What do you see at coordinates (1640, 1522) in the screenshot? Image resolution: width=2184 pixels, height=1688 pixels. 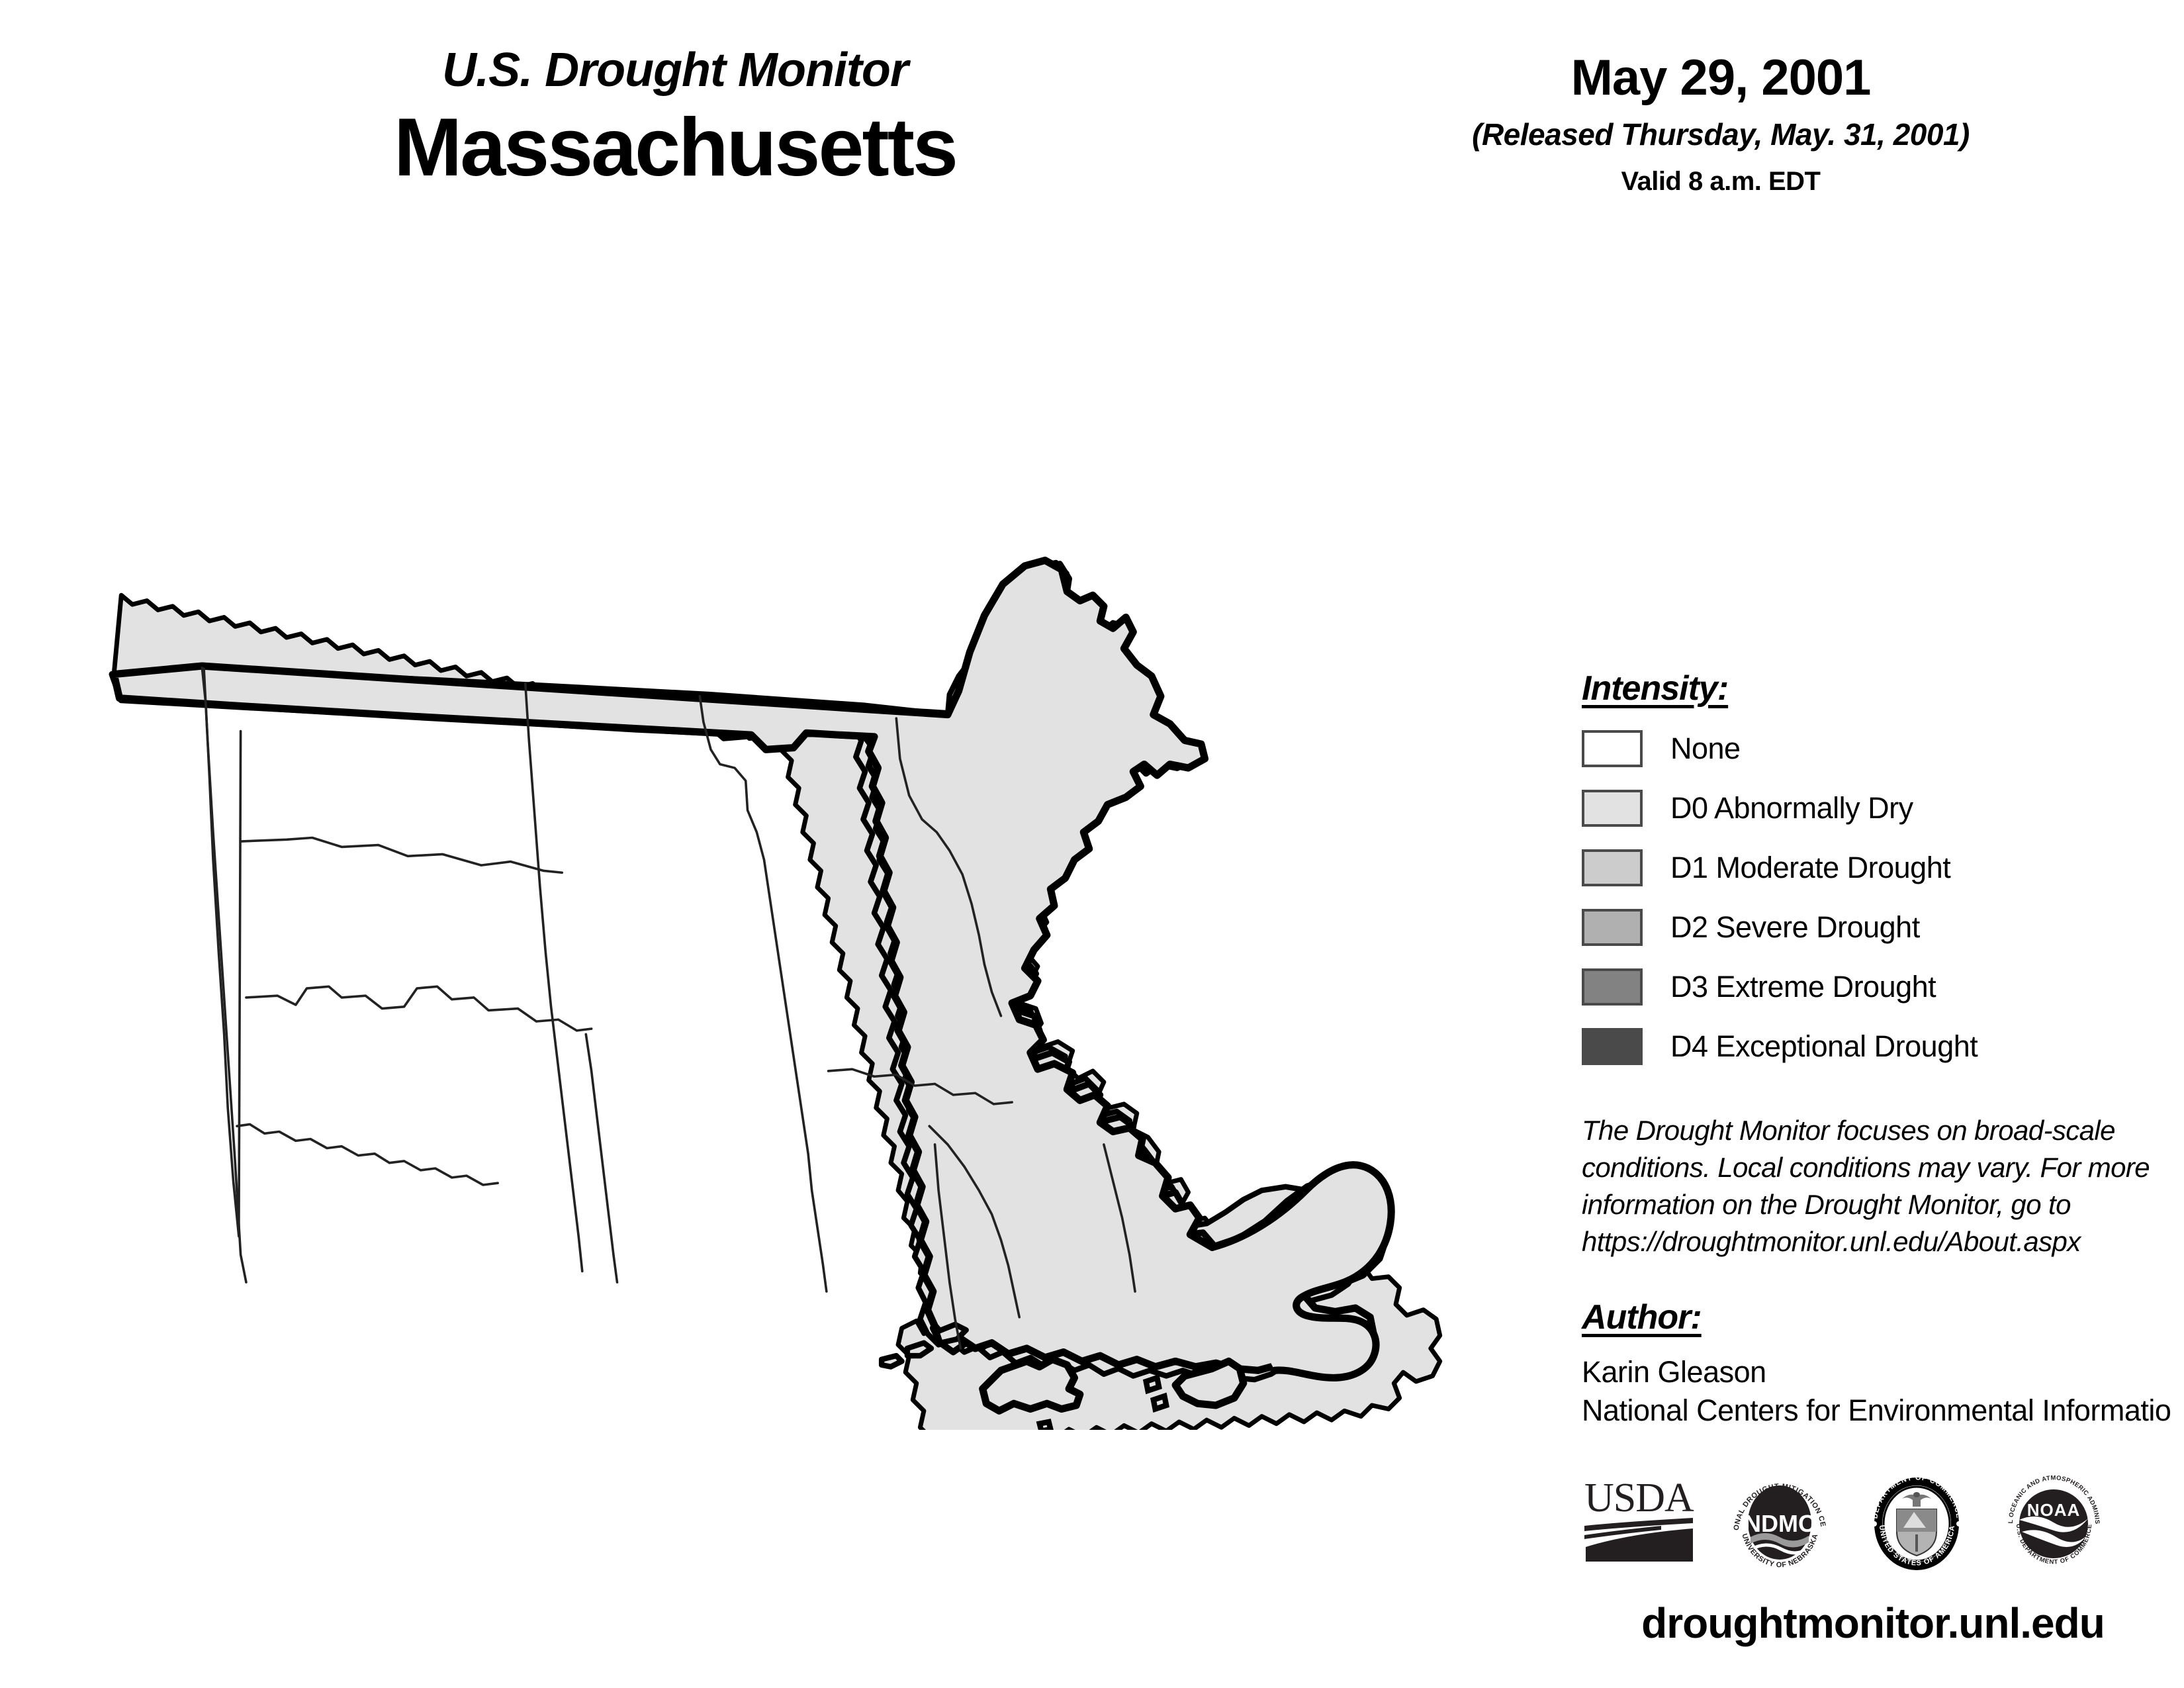 I see `usda-logo: USDA` at bounding box center [1640, 1522].